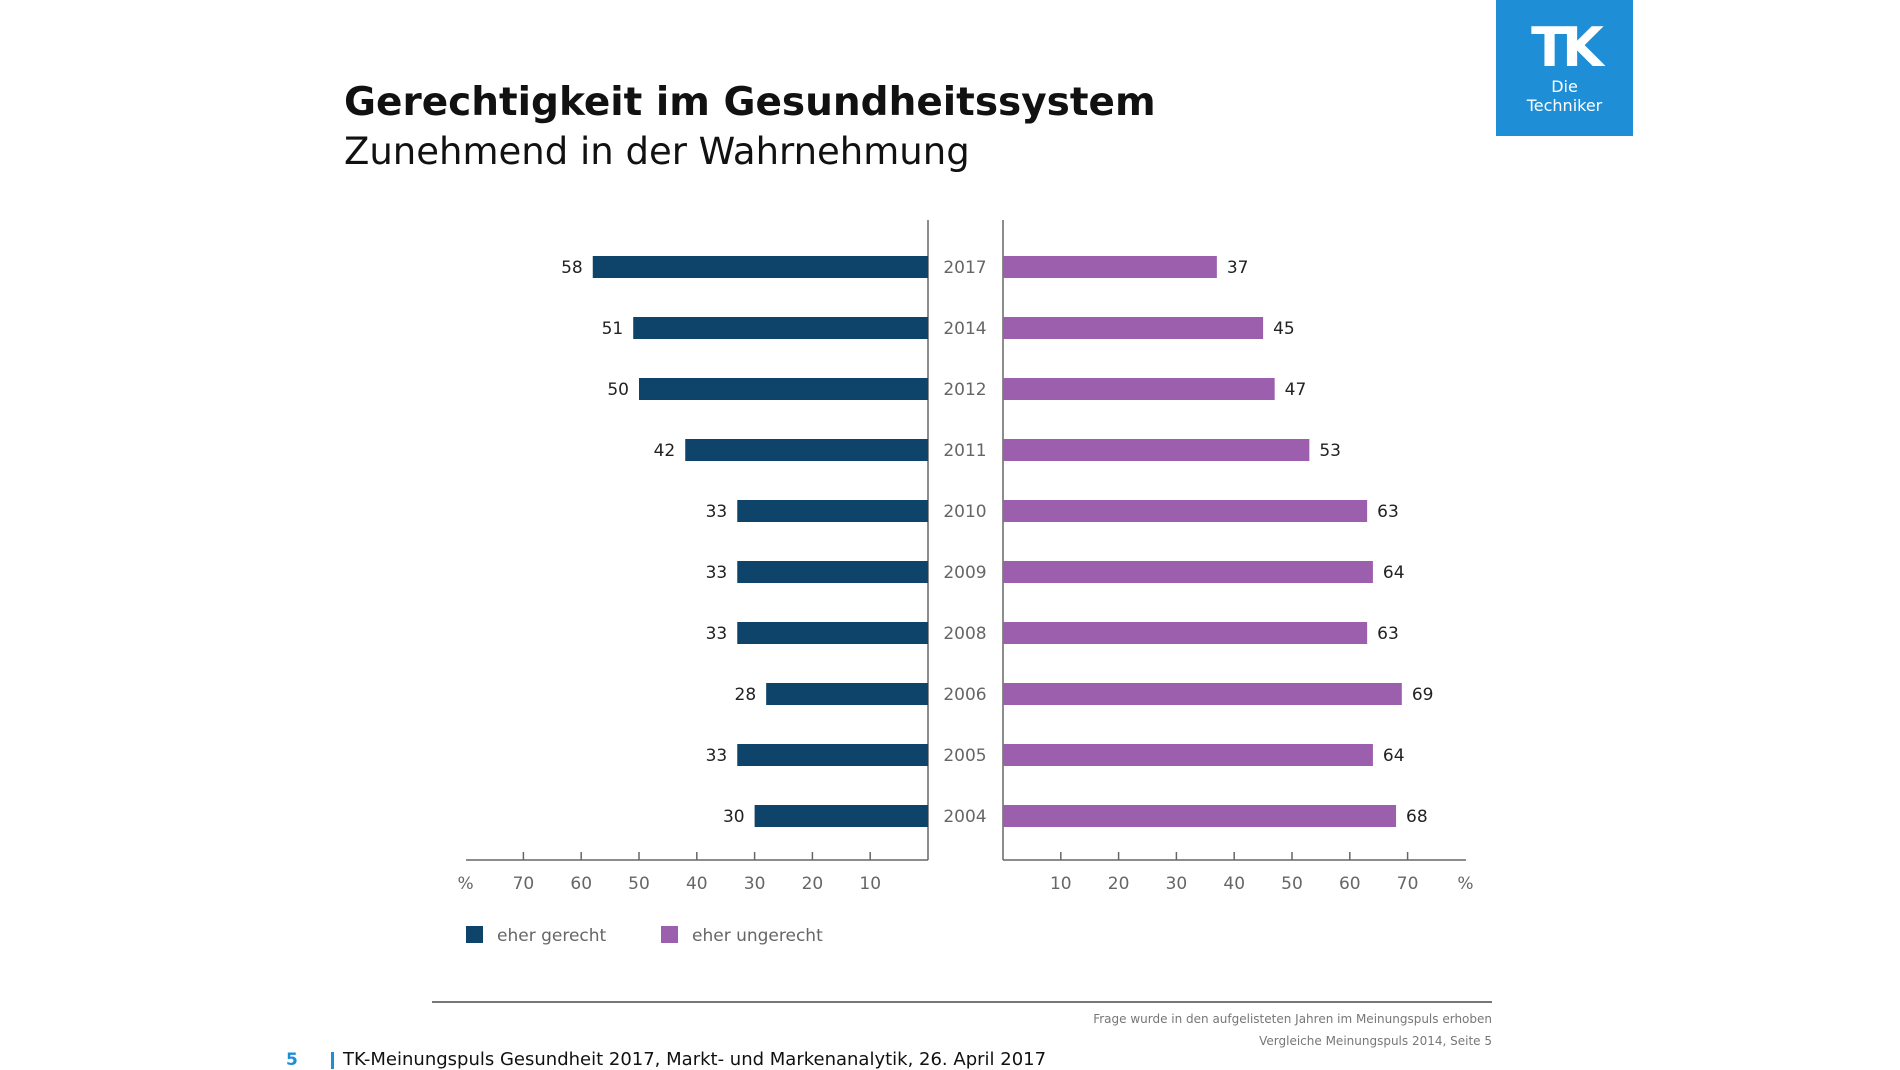  What do you see at coordinates (1284, 329) in the screenshot?
I see `data-label-eher-ungerecht-2014: 45` at bounding box center [1284, 329].